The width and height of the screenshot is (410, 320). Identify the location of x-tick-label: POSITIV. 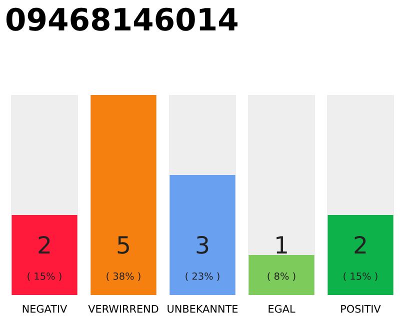
(361, 308).